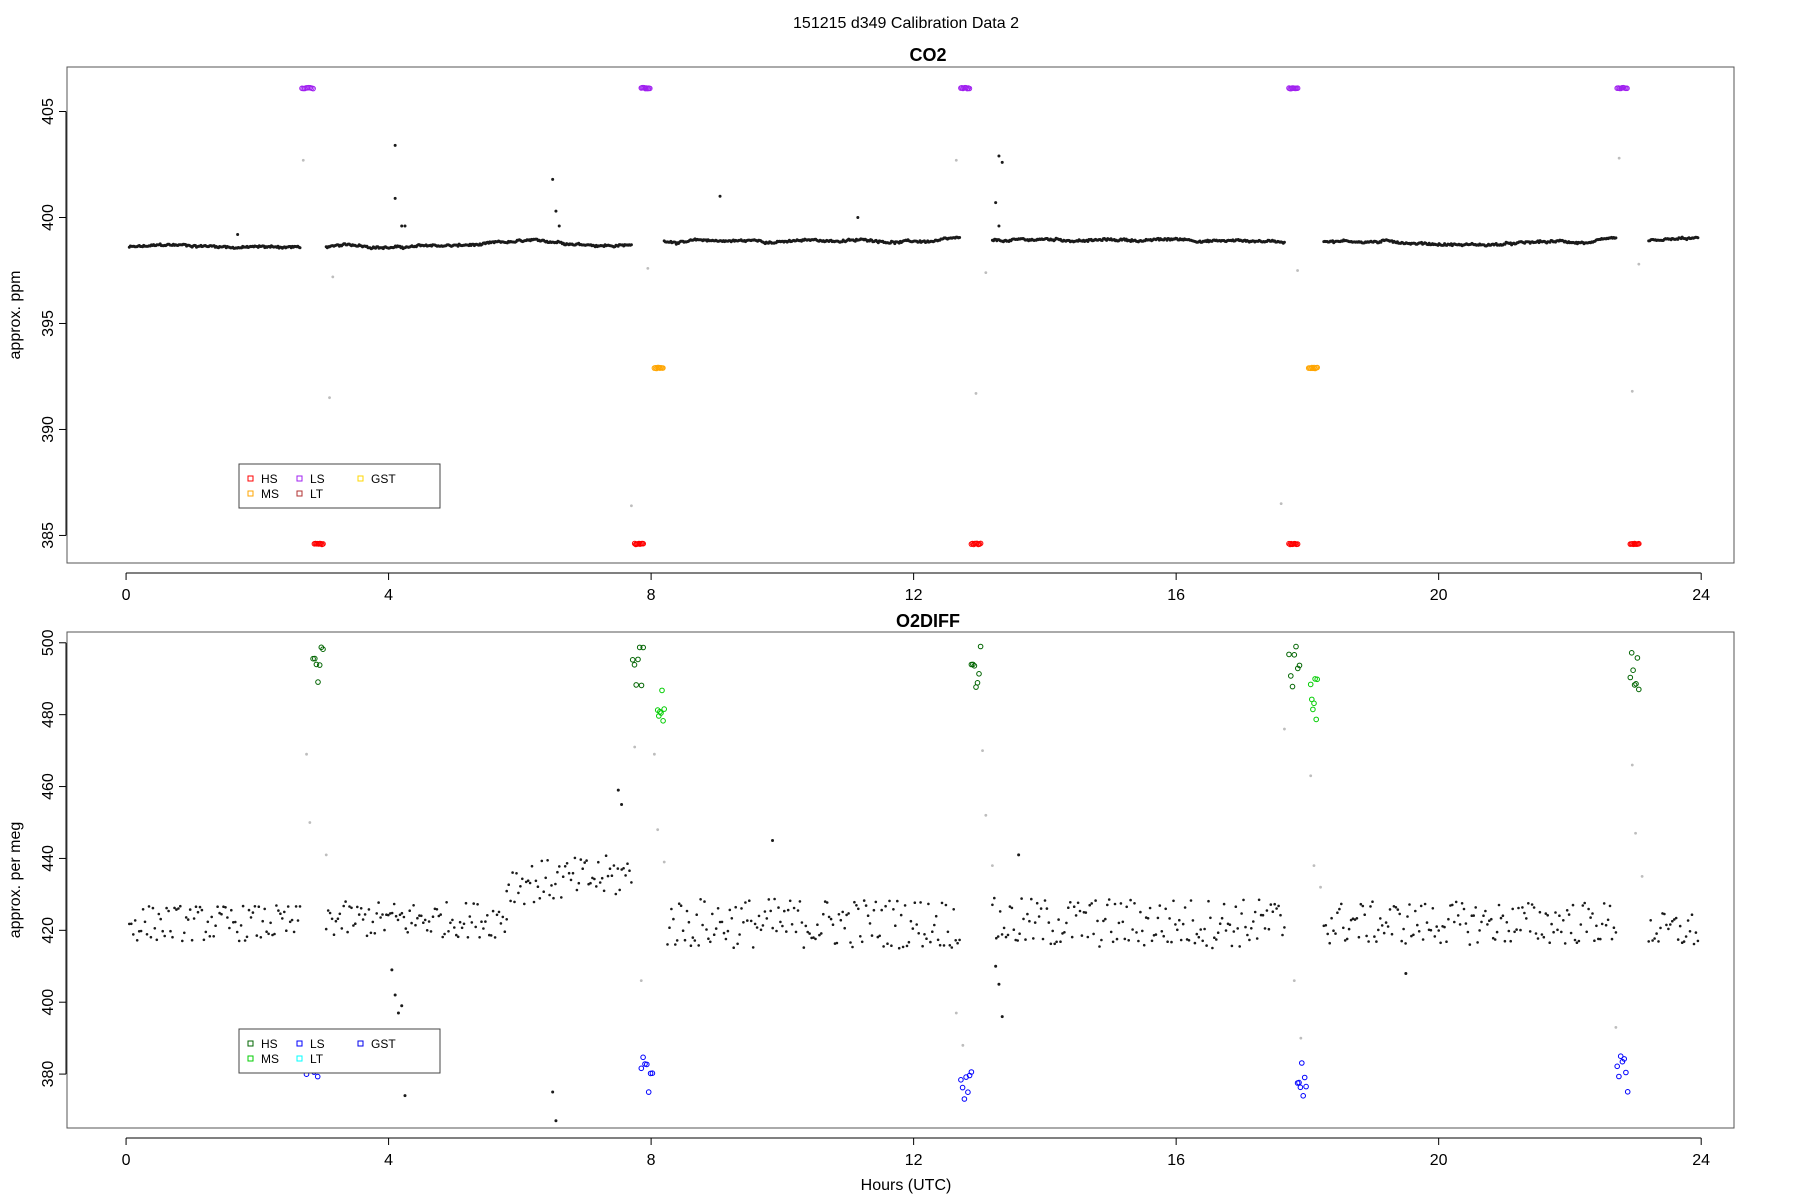  What do you see at coordinates (1294, 655) in the screenshot?
I see `o2diff-hs-calibration-point` at bounding box center [1294, 655].